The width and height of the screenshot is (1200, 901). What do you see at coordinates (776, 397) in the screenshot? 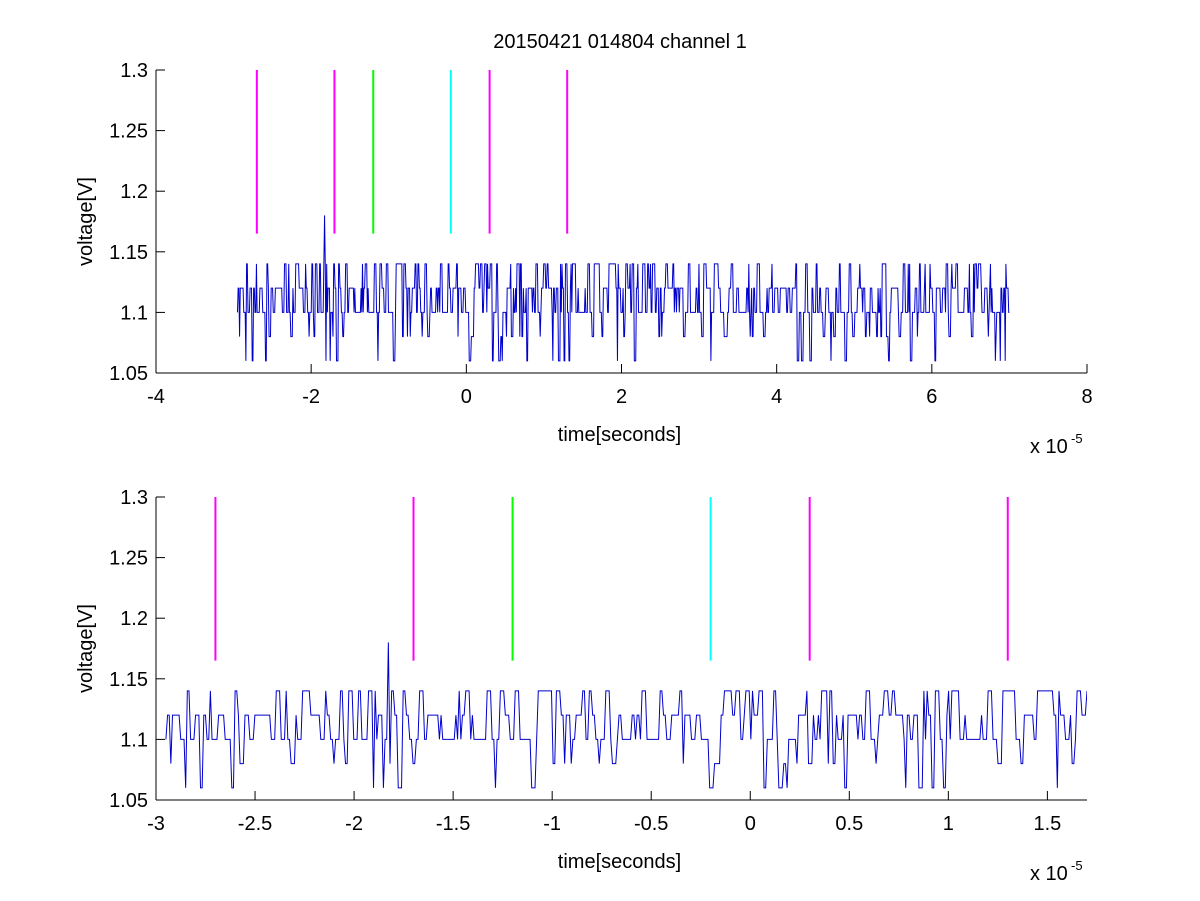
I see `x-tick-label: 4` at bounding box center [776, 397].